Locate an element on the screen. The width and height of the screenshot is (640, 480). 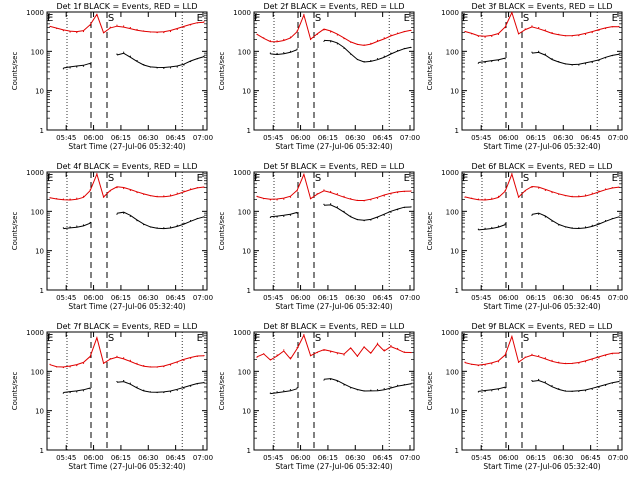
series-line-events is located at coordinates (341, 212).